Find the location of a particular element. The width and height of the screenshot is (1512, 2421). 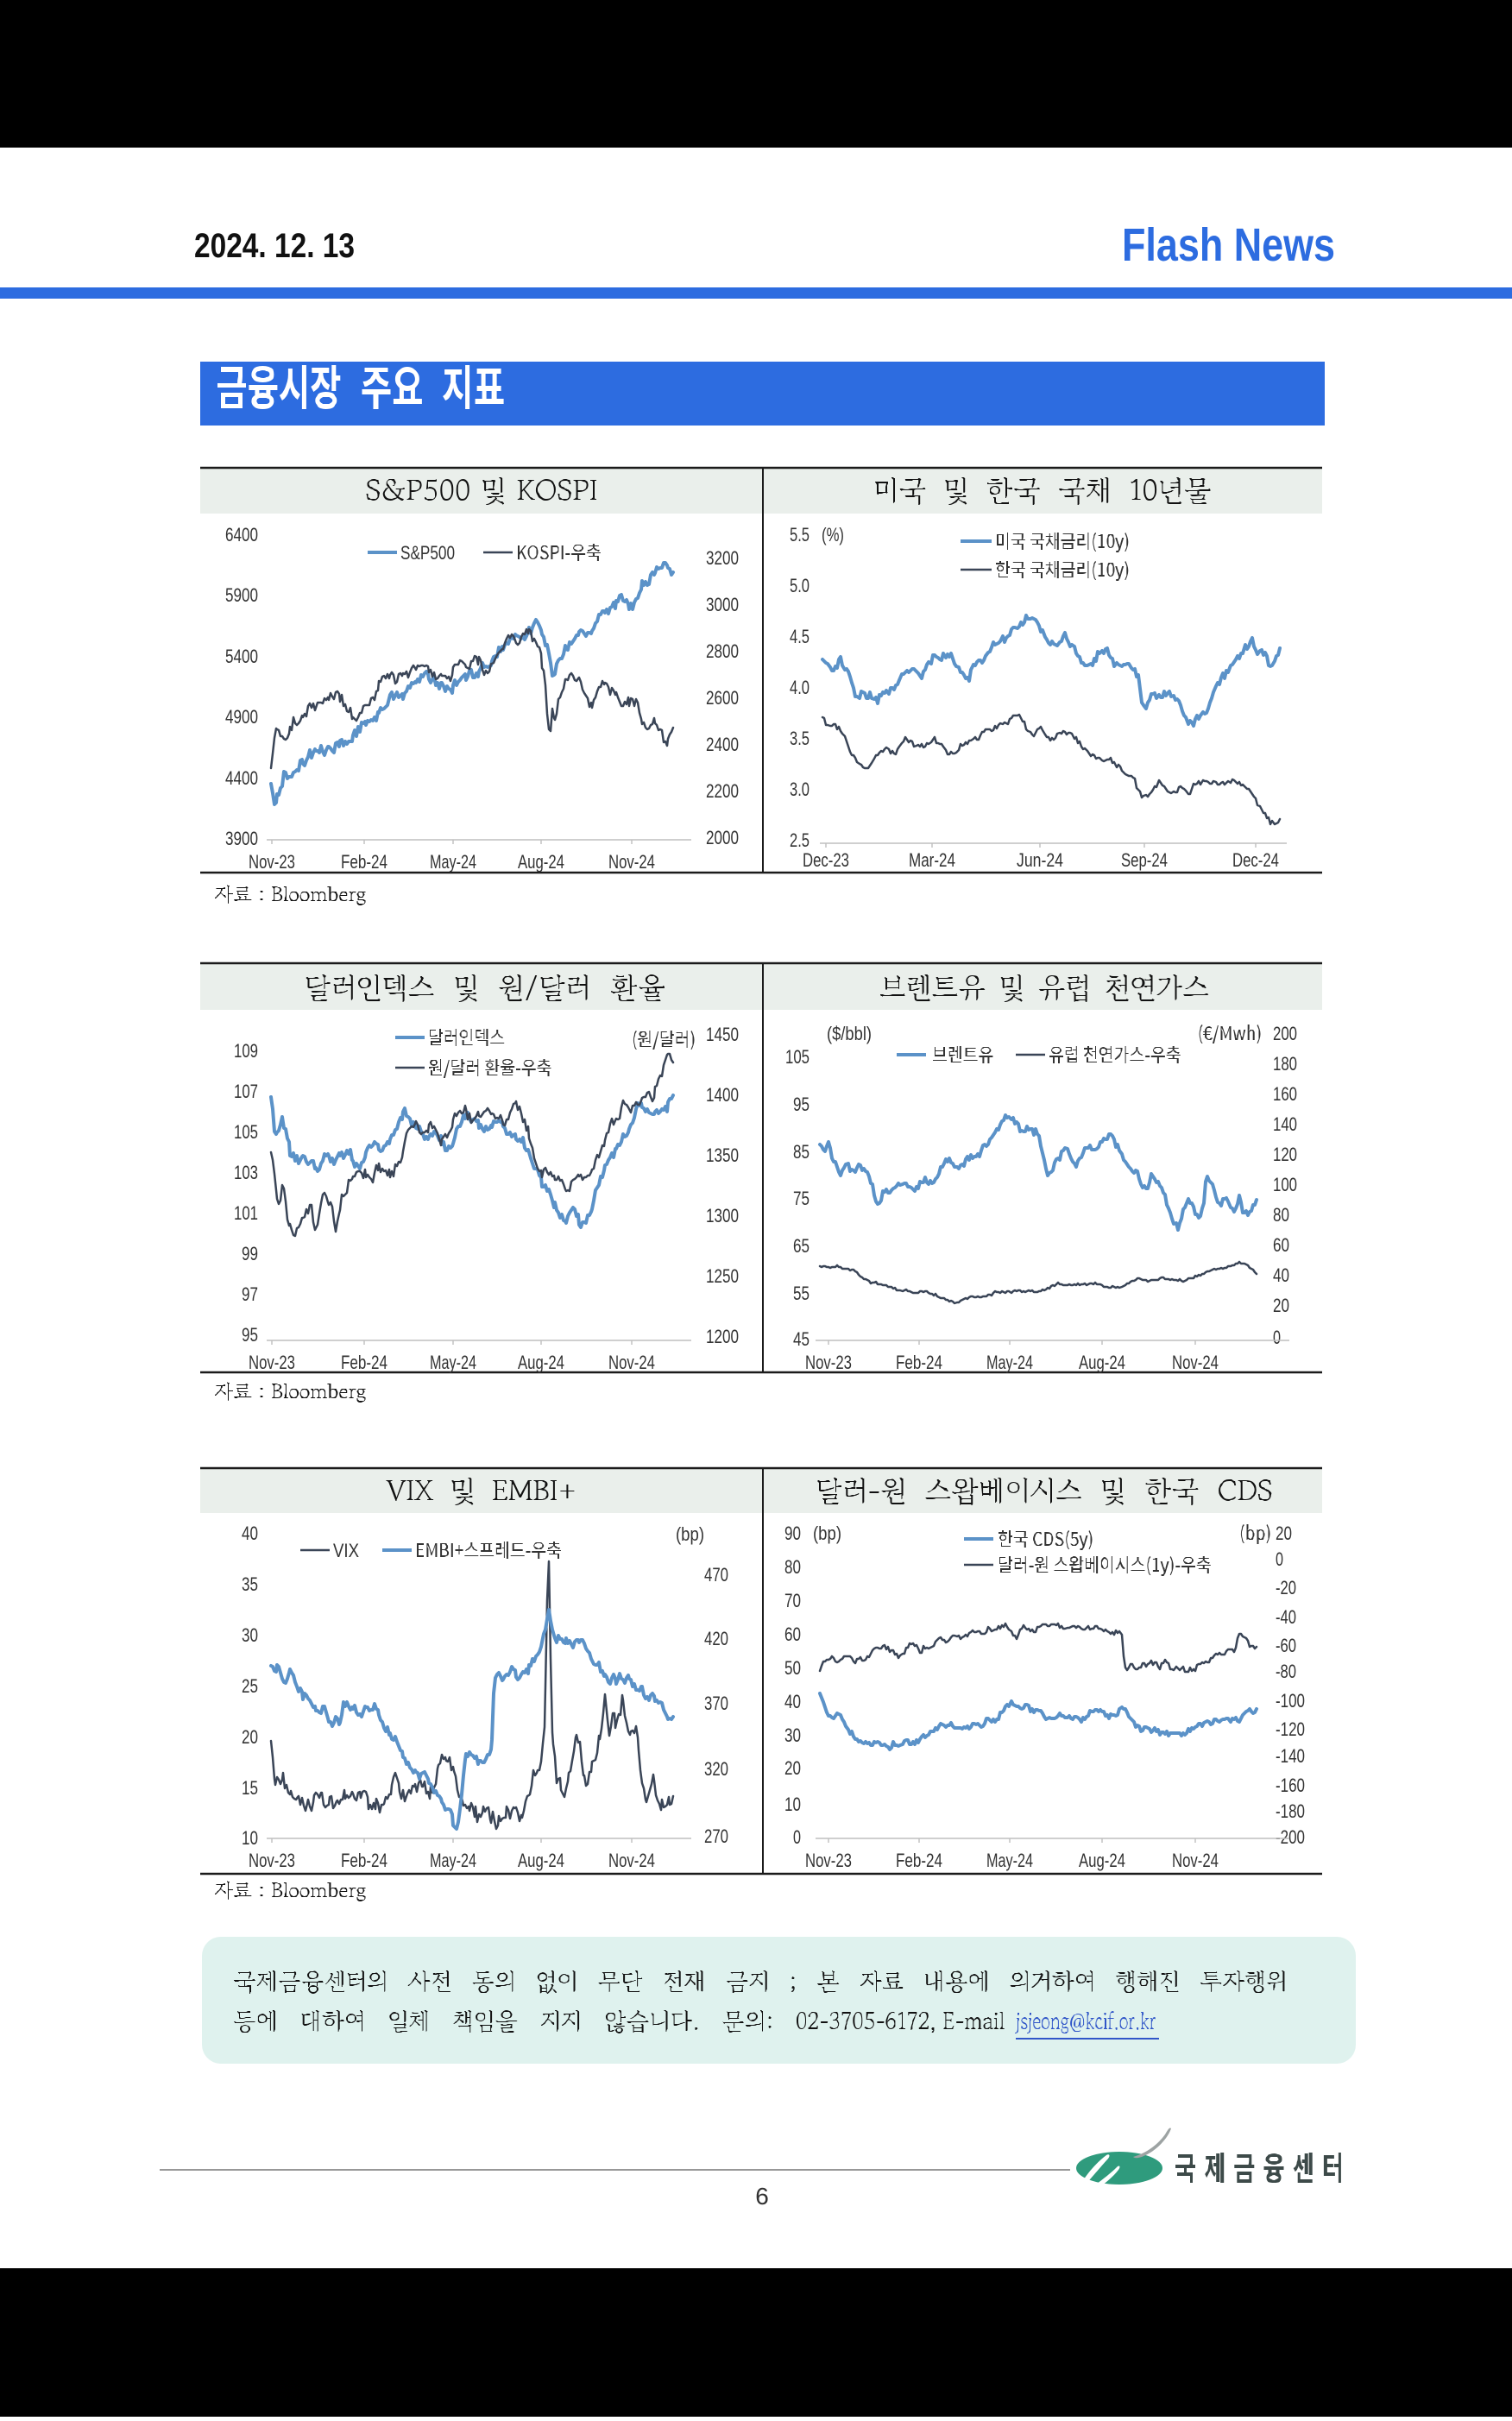

svg-text: 370 is located at coordinates (716, 1703).